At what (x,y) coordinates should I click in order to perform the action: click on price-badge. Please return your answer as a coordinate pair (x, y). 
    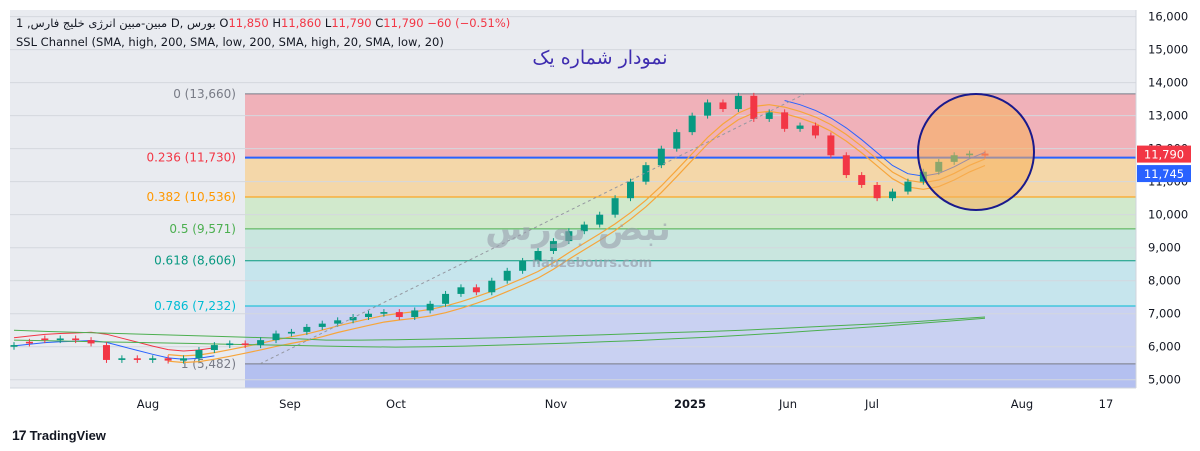
    Looking at the image, I should click on (1164, 174).